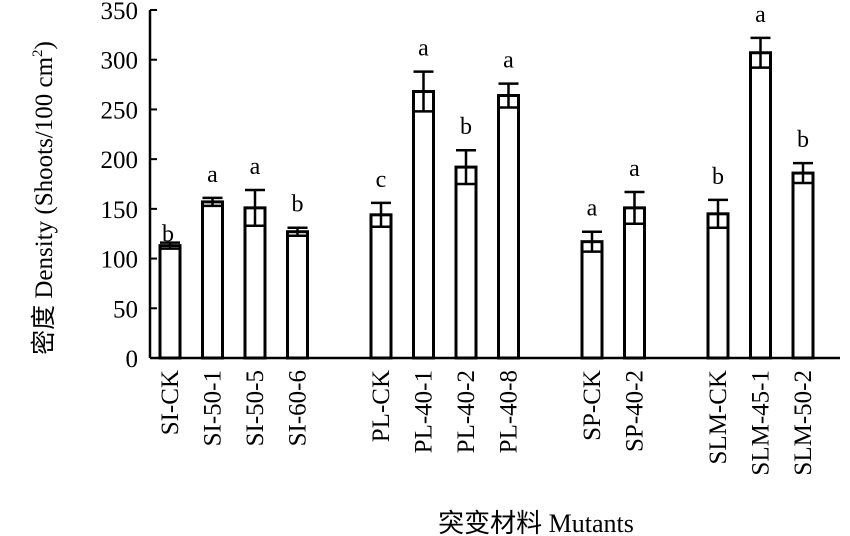  I want to click on x-tick-label: SI-CK, so click(170, 402).